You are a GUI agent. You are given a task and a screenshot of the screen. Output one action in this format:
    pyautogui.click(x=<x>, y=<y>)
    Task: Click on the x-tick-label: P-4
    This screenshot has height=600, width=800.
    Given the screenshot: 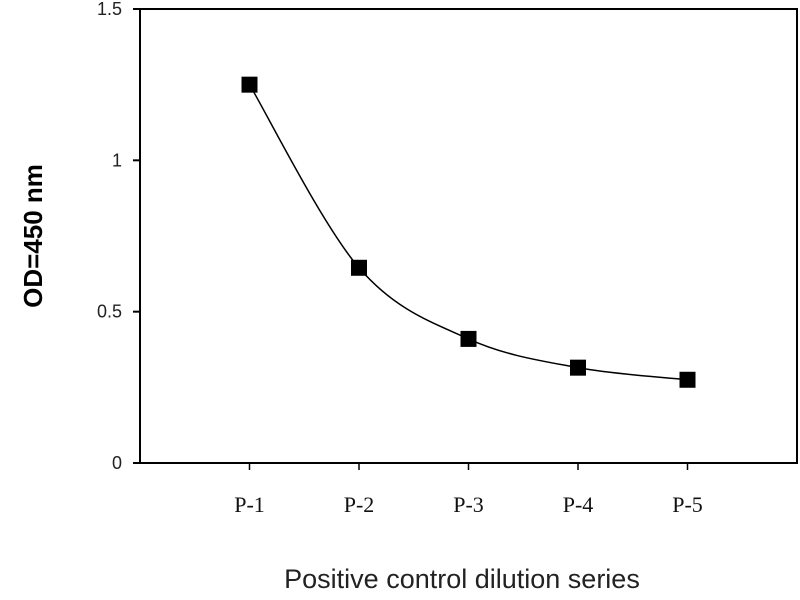 What is the action you would take?
    pyautogui.click(x=578, y=504)
    